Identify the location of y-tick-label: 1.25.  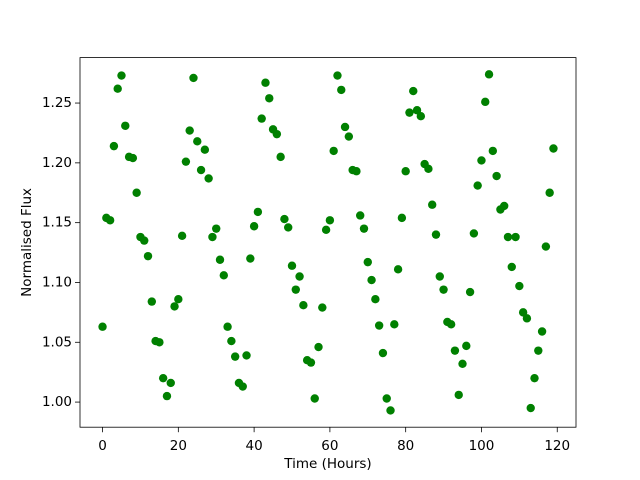
(57, 103).